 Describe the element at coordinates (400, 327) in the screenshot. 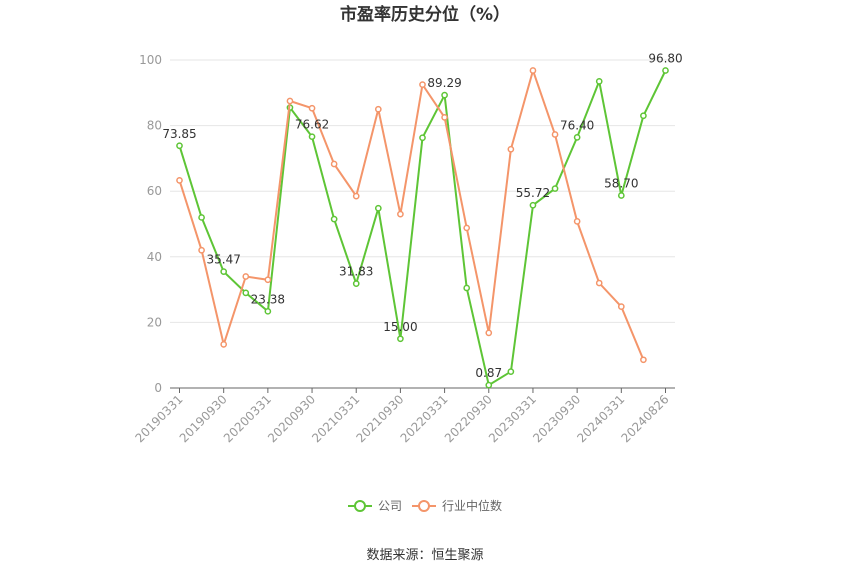

I see `data-label: 15.00` at that location.